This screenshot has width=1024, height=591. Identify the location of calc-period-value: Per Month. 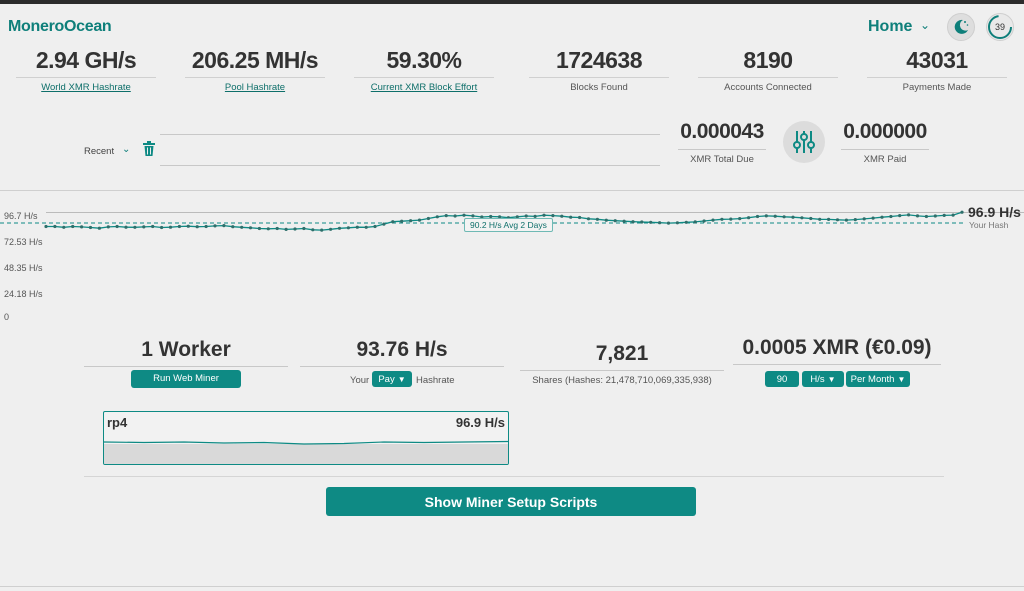
(872, 379).